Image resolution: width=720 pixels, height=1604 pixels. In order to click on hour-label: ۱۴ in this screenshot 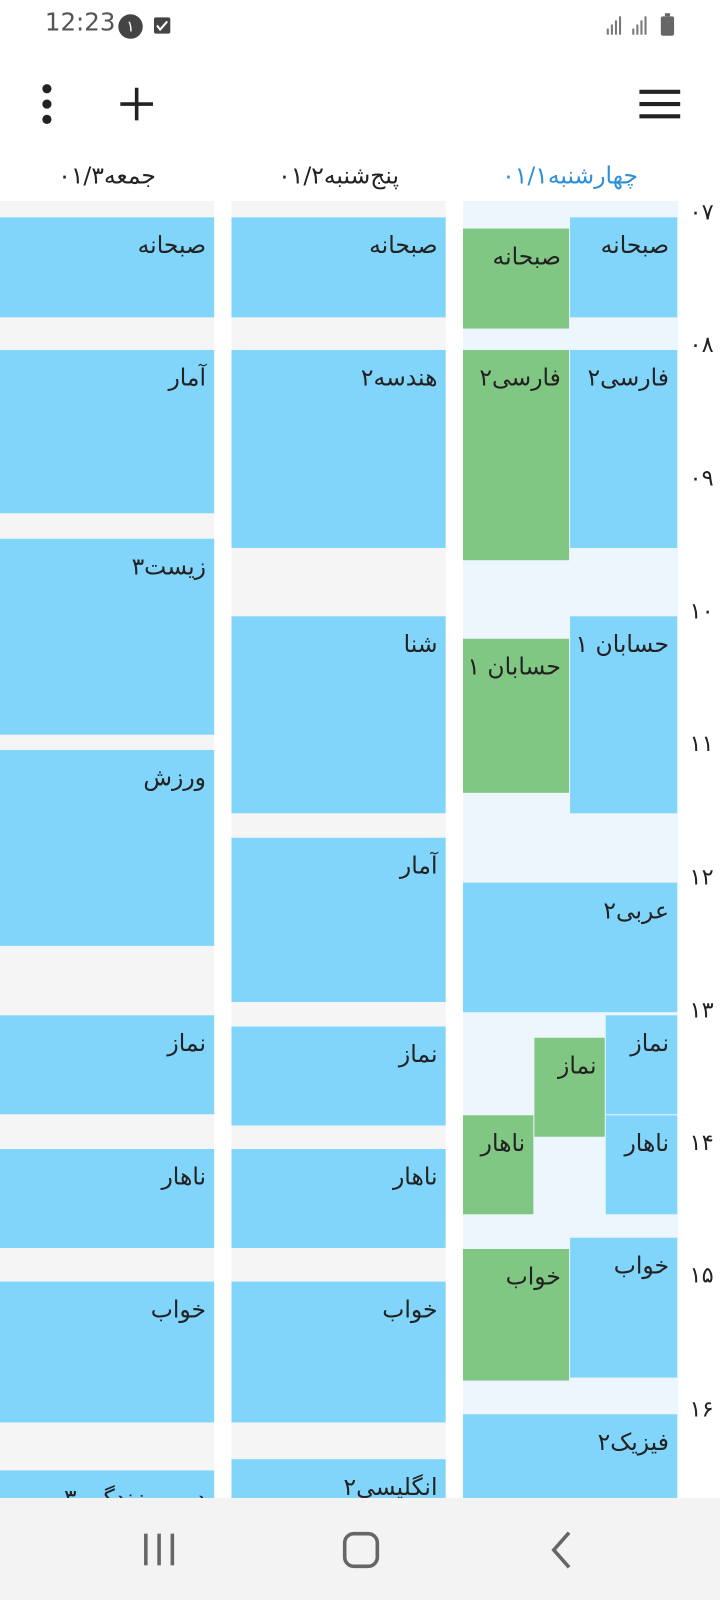, I will do `click(701, 1143)`.